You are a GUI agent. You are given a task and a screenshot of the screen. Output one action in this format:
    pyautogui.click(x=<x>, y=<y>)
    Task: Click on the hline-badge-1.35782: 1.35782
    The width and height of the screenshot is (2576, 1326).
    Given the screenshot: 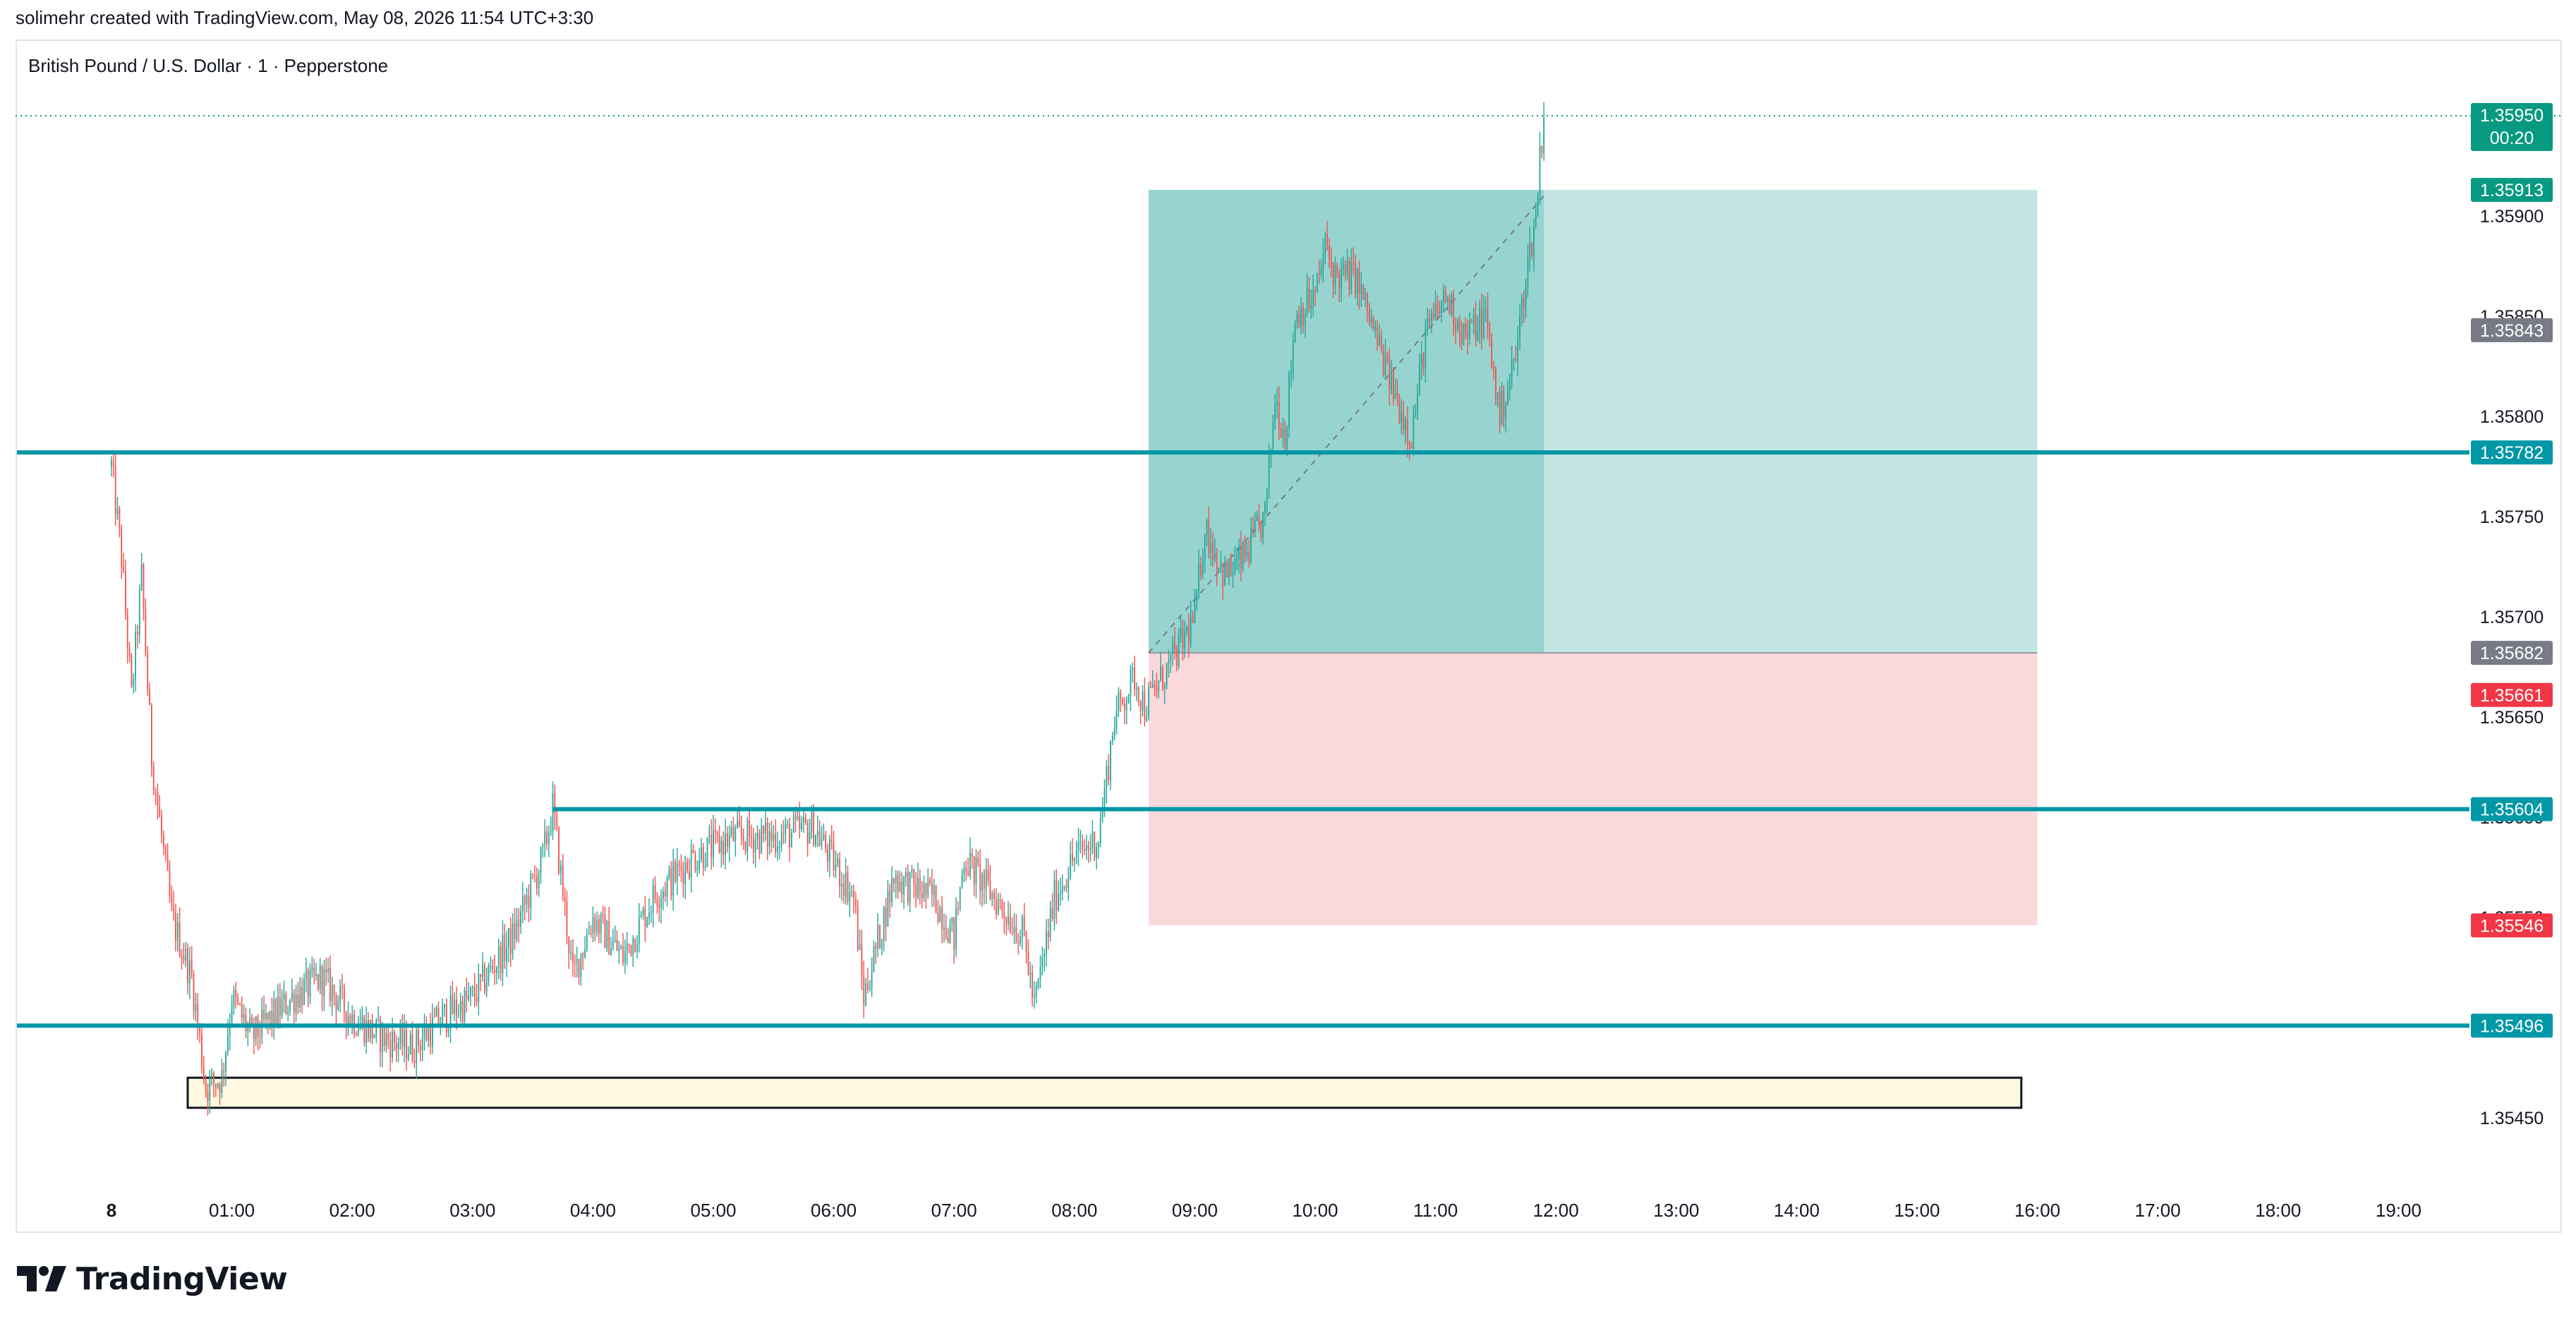 What is the action you would take?
    pyautogui.click(x=2512, y=452)
    